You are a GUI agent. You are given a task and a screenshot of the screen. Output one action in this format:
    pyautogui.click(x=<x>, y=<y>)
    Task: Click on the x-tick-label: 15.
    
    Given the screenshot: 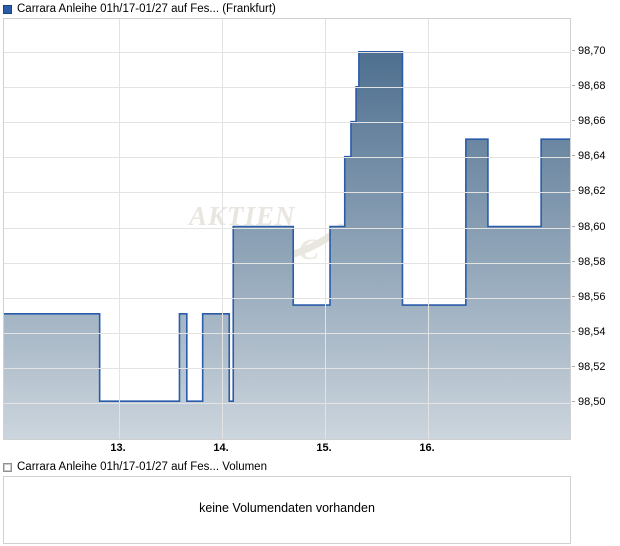 What is the action you would take?
    pyautogui.click(x=324, y=448)
    